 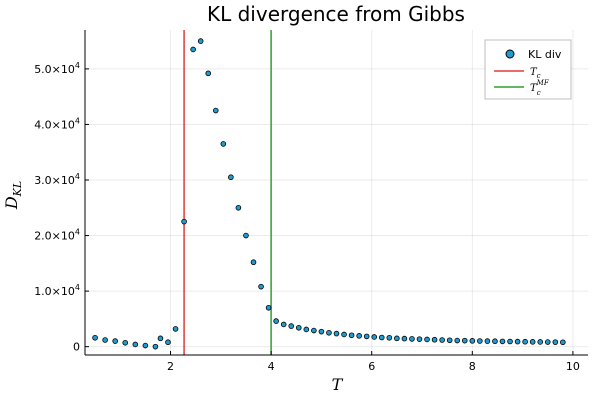 What do you see at coordinates (545, 54) in the screenshot?
I see `legend-label-kl-div: KL div` at bounding box center [545, 54].